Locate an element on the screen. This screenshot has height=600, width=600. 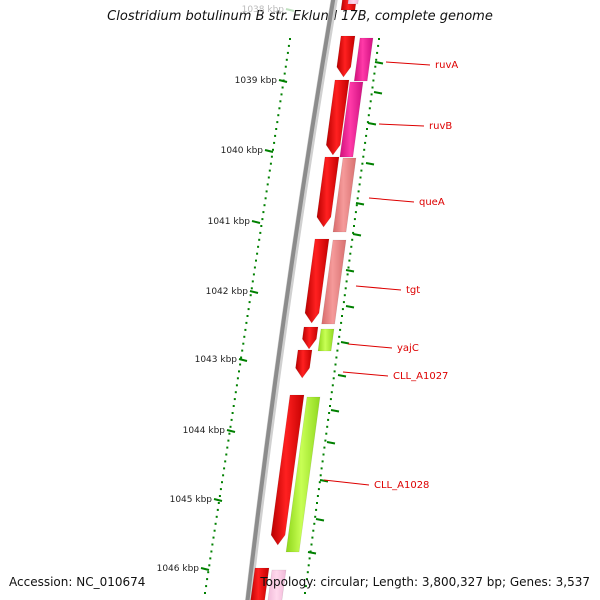
feature-label: tgt is located at coordinates (413, 290).